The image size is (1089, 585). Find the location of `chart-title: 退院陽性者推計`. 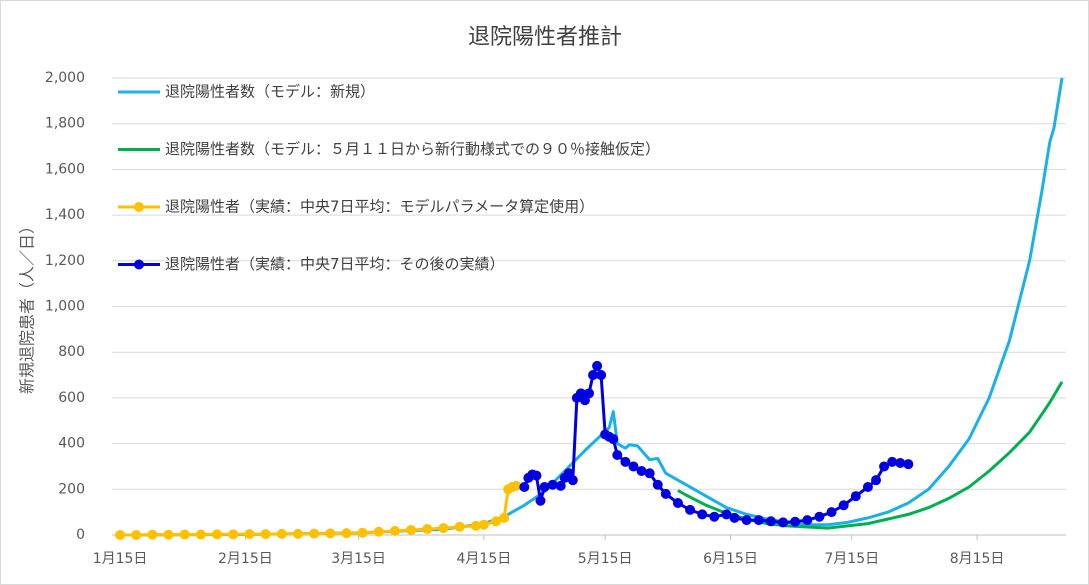

chart-title: 退院陽性者推計 is located at coordinates (545, 37).